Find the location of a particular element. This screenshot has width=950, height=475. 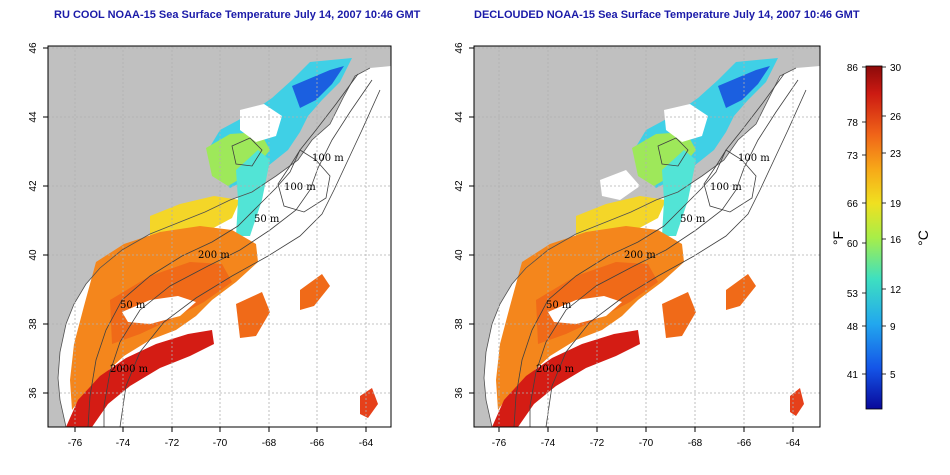

right-y-tick-42: 42 is located at coordinates (459, 186).